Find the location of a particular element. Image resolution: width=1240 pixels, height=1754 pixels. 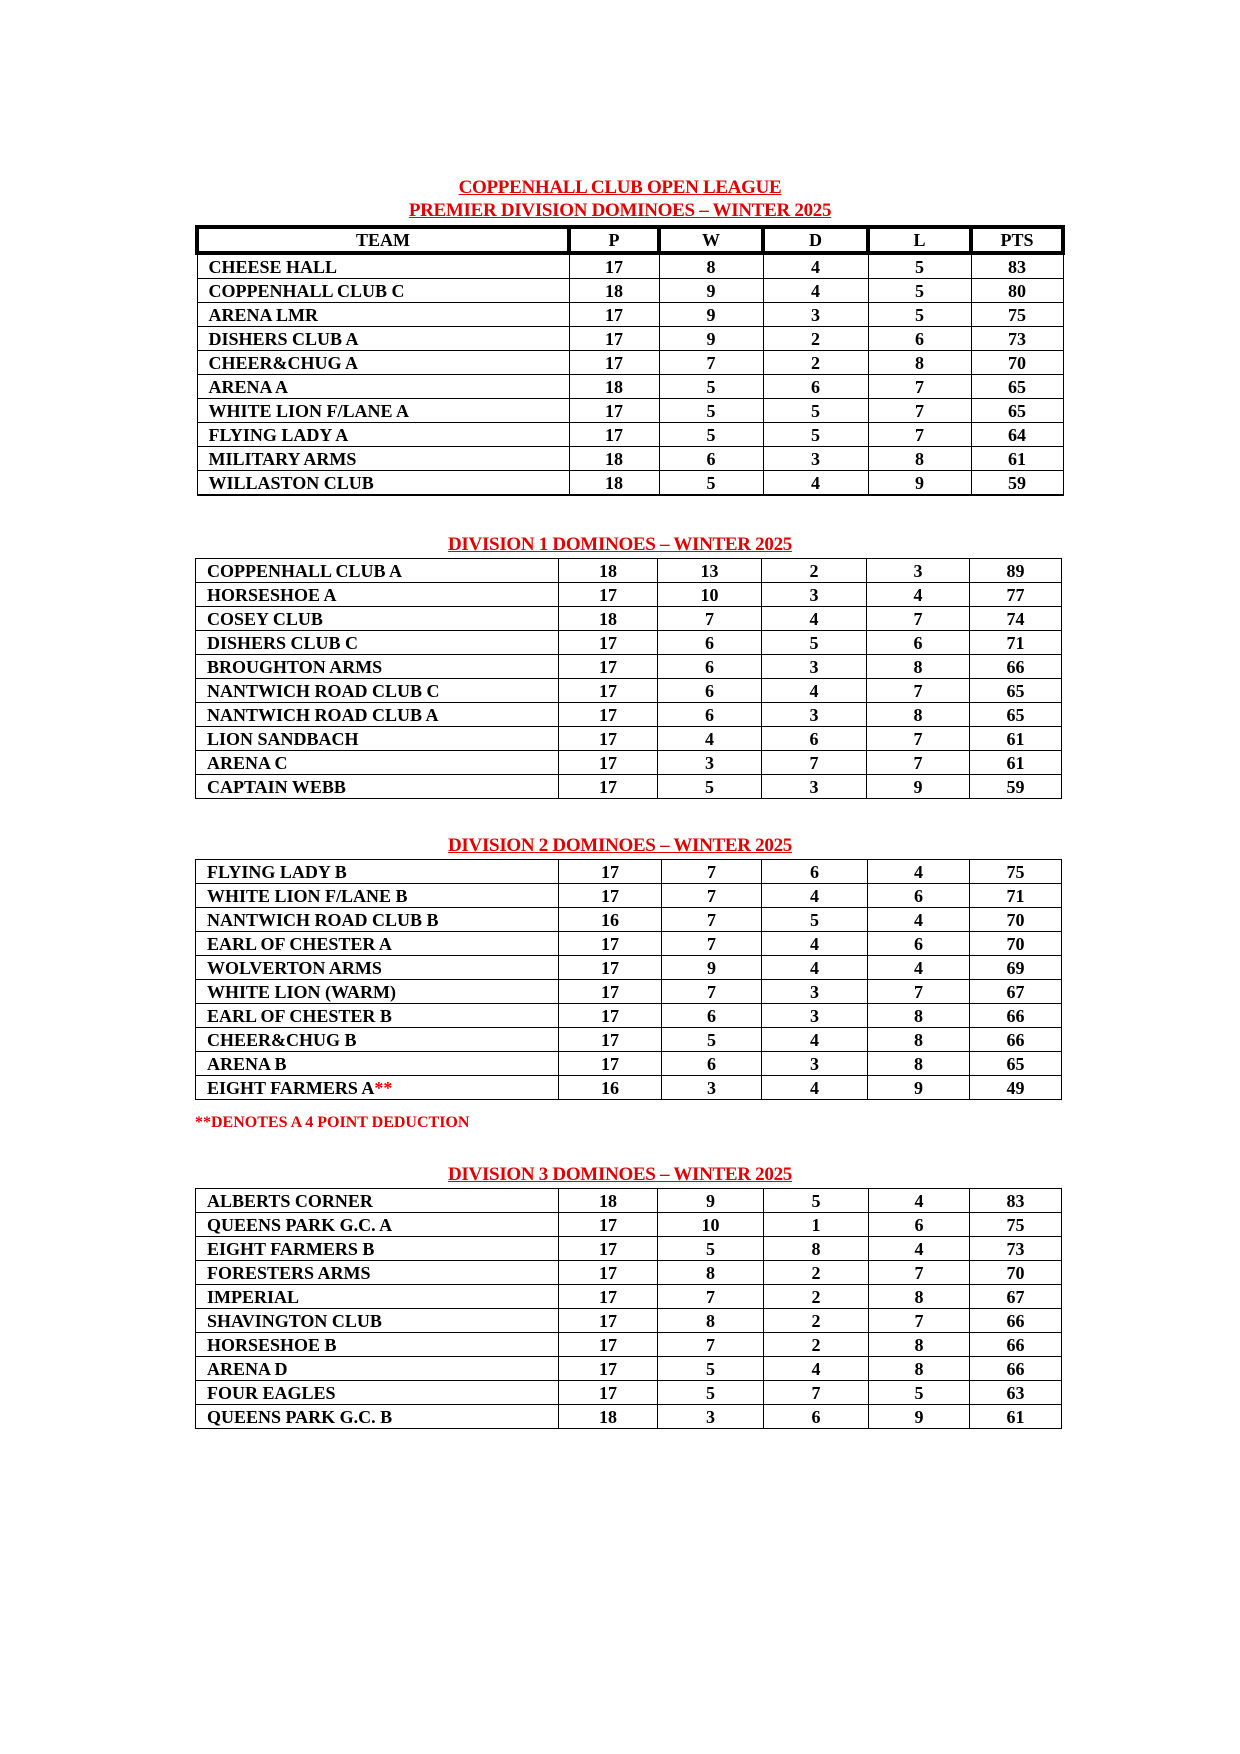

cell-lost: 5 is located at coordinates (919, 265).